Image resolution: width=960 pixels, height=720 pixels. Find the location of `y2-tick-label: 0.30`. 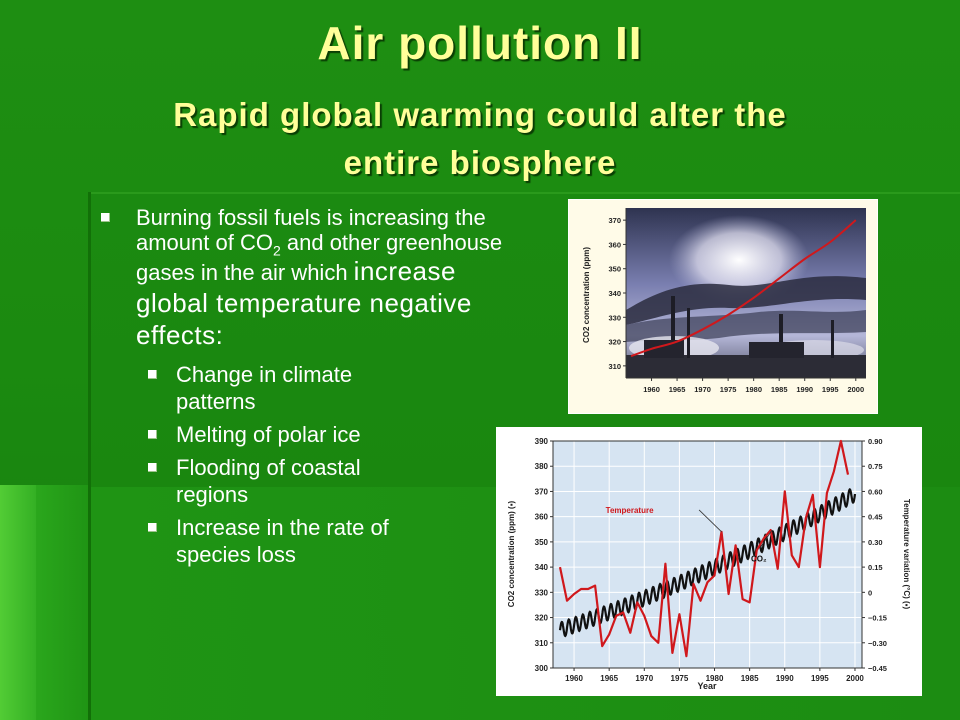

y2-tick-label: 0.30 is located at coordinates (875, 542).